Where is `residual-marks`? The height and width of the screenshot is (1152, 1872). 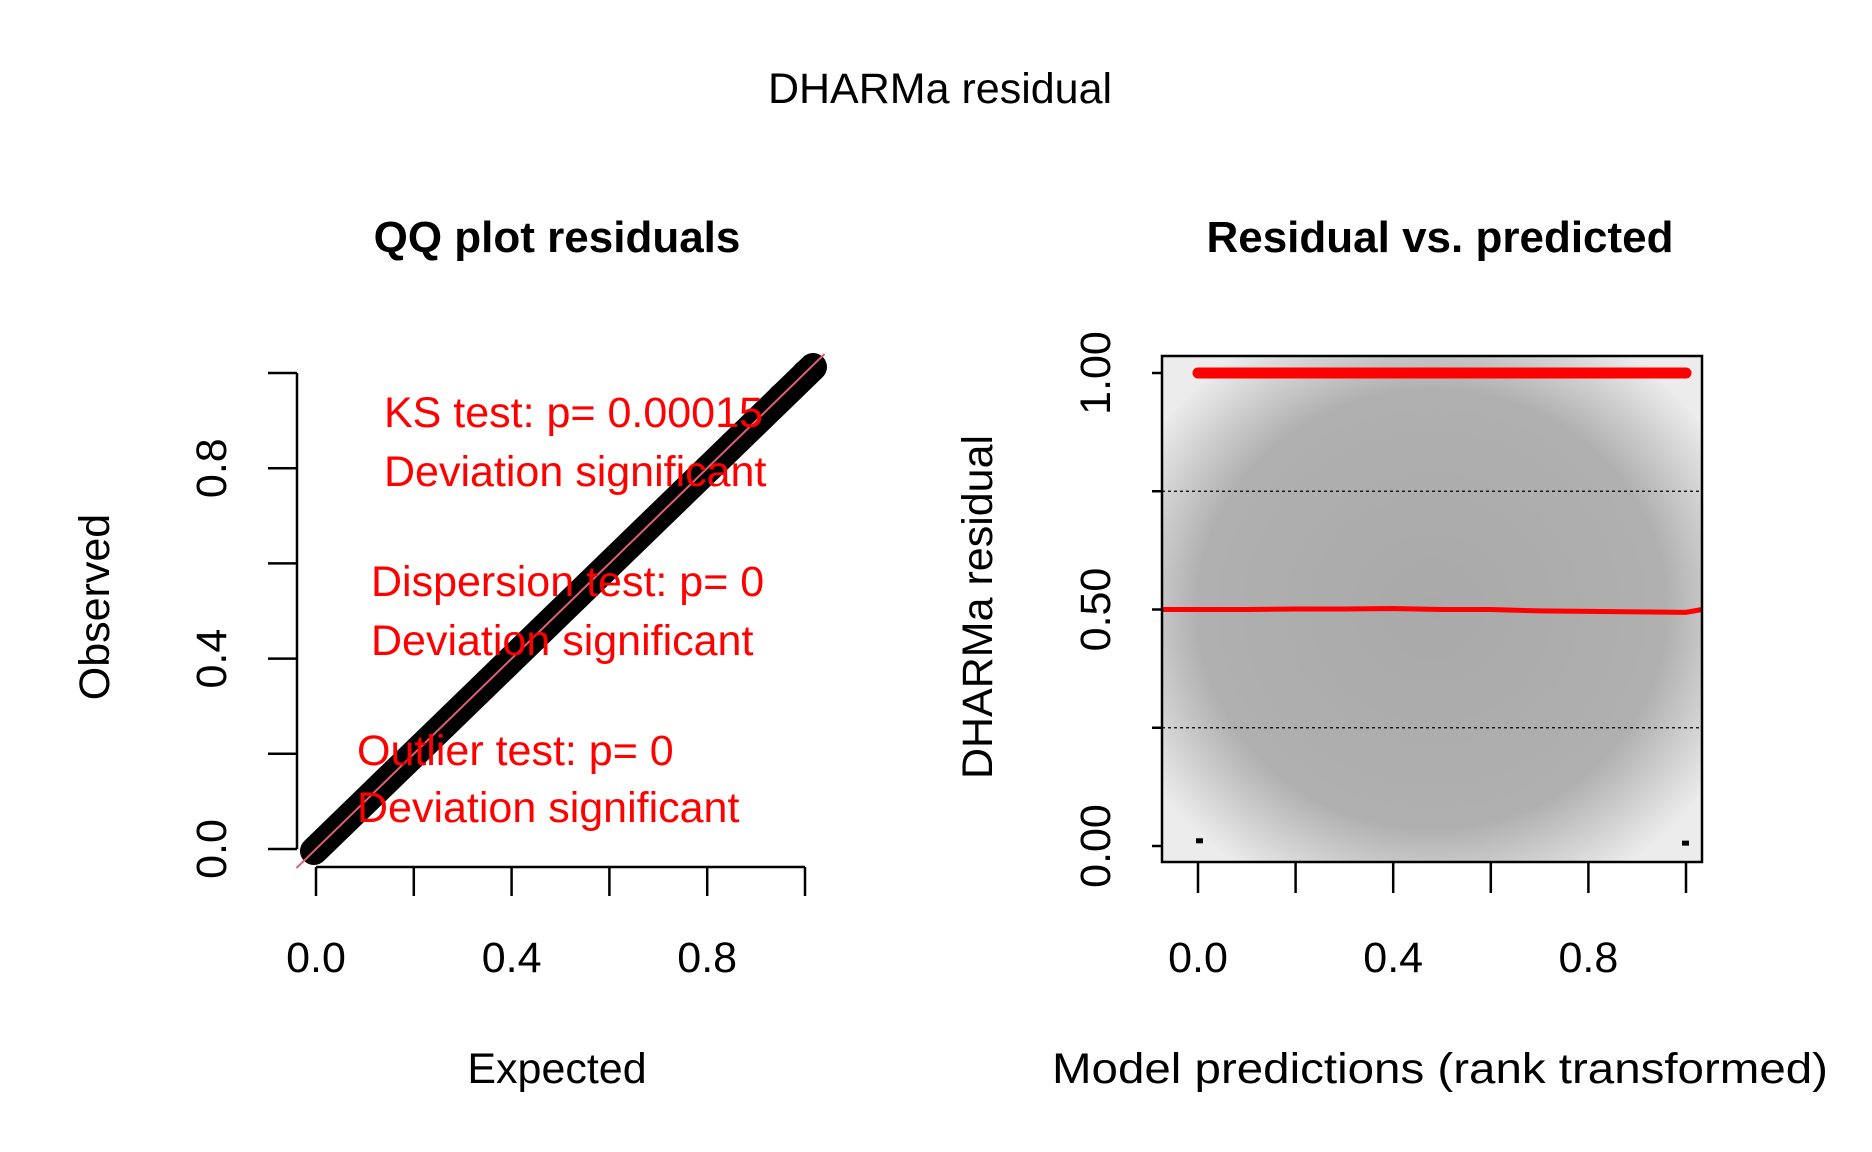
residual-marks is located at coordinates (1432, 606).